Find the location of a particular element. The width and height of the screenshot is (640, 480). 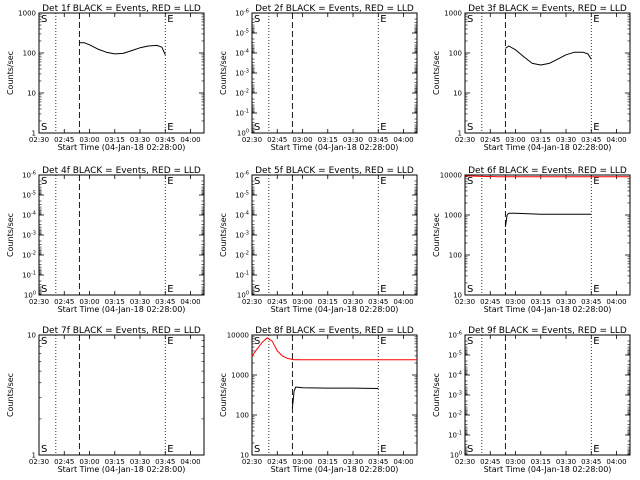

y-tick-label: 10⁻⁴ is located at coordinates (242, 53).